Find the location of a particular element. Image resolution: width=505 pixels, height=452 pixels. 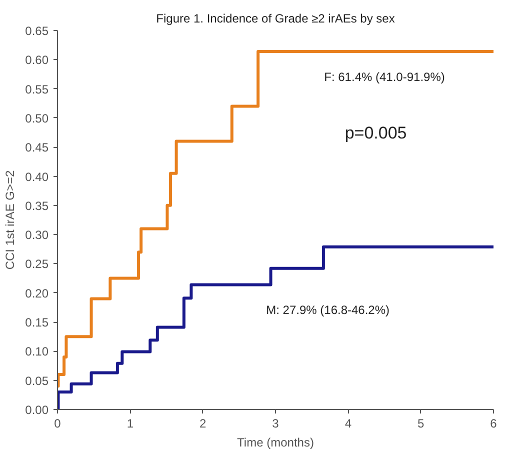

y-tick-label: 0.50 is located at coordinates (37, 118).